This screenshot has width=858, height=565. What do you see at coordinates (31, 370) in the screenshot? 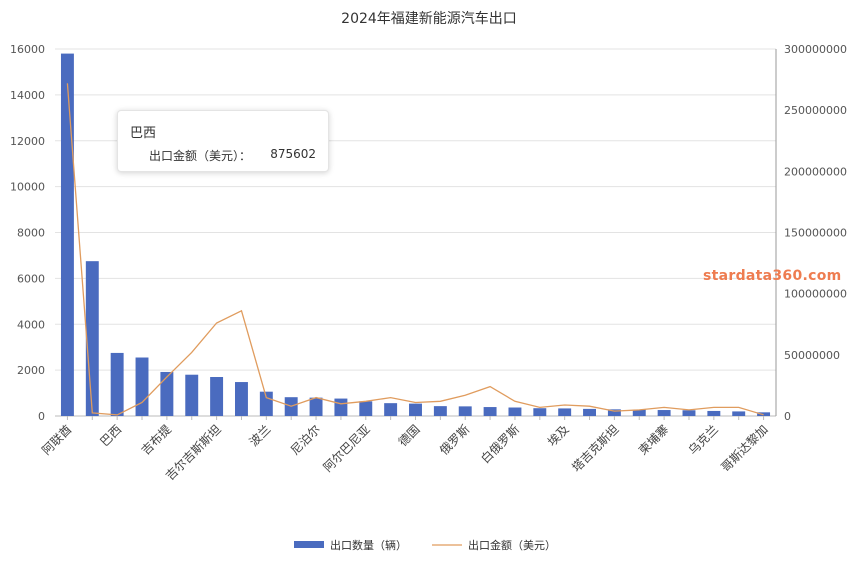
I see `y-left-tick-label: 2000` at bounding box center [31, 370].